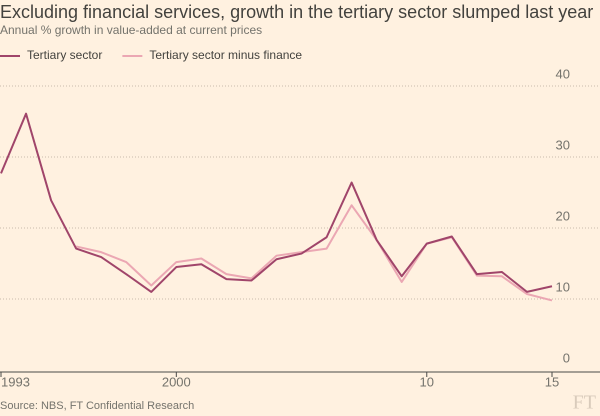 Image resolution: width=600 pixels, height=416 pixels. I want to click on x-tick-label: 1993, so click(15, 381).